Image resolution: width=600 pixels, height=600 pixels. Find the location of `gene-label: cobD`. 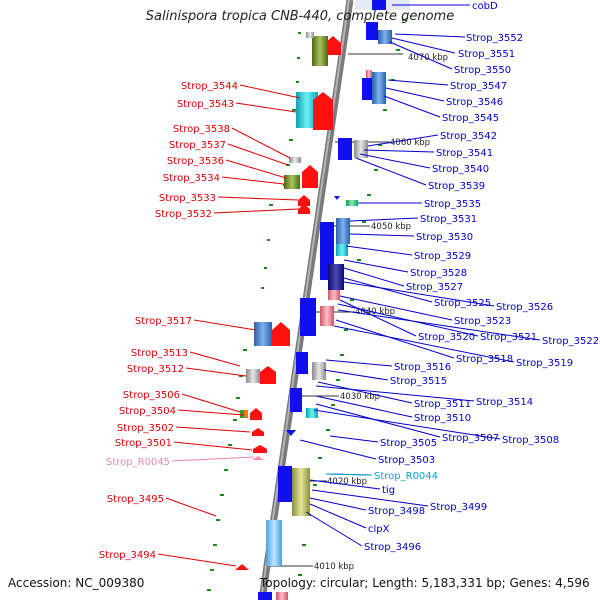

gene-label: cobD is located at coordinates (485, 6).